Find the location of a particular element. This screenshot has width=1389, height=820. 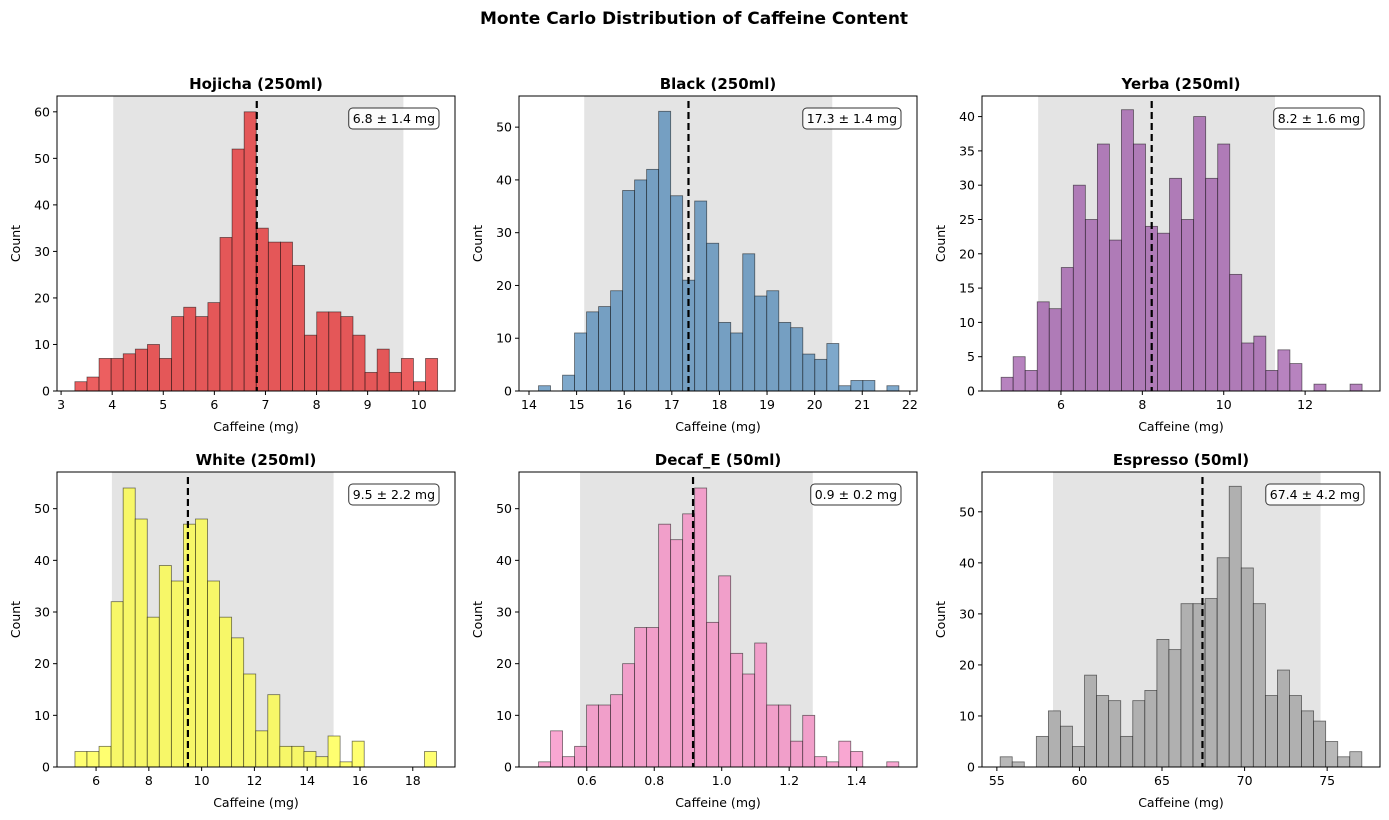

y-tick-label: 0 is located at coordinates (508, 391).